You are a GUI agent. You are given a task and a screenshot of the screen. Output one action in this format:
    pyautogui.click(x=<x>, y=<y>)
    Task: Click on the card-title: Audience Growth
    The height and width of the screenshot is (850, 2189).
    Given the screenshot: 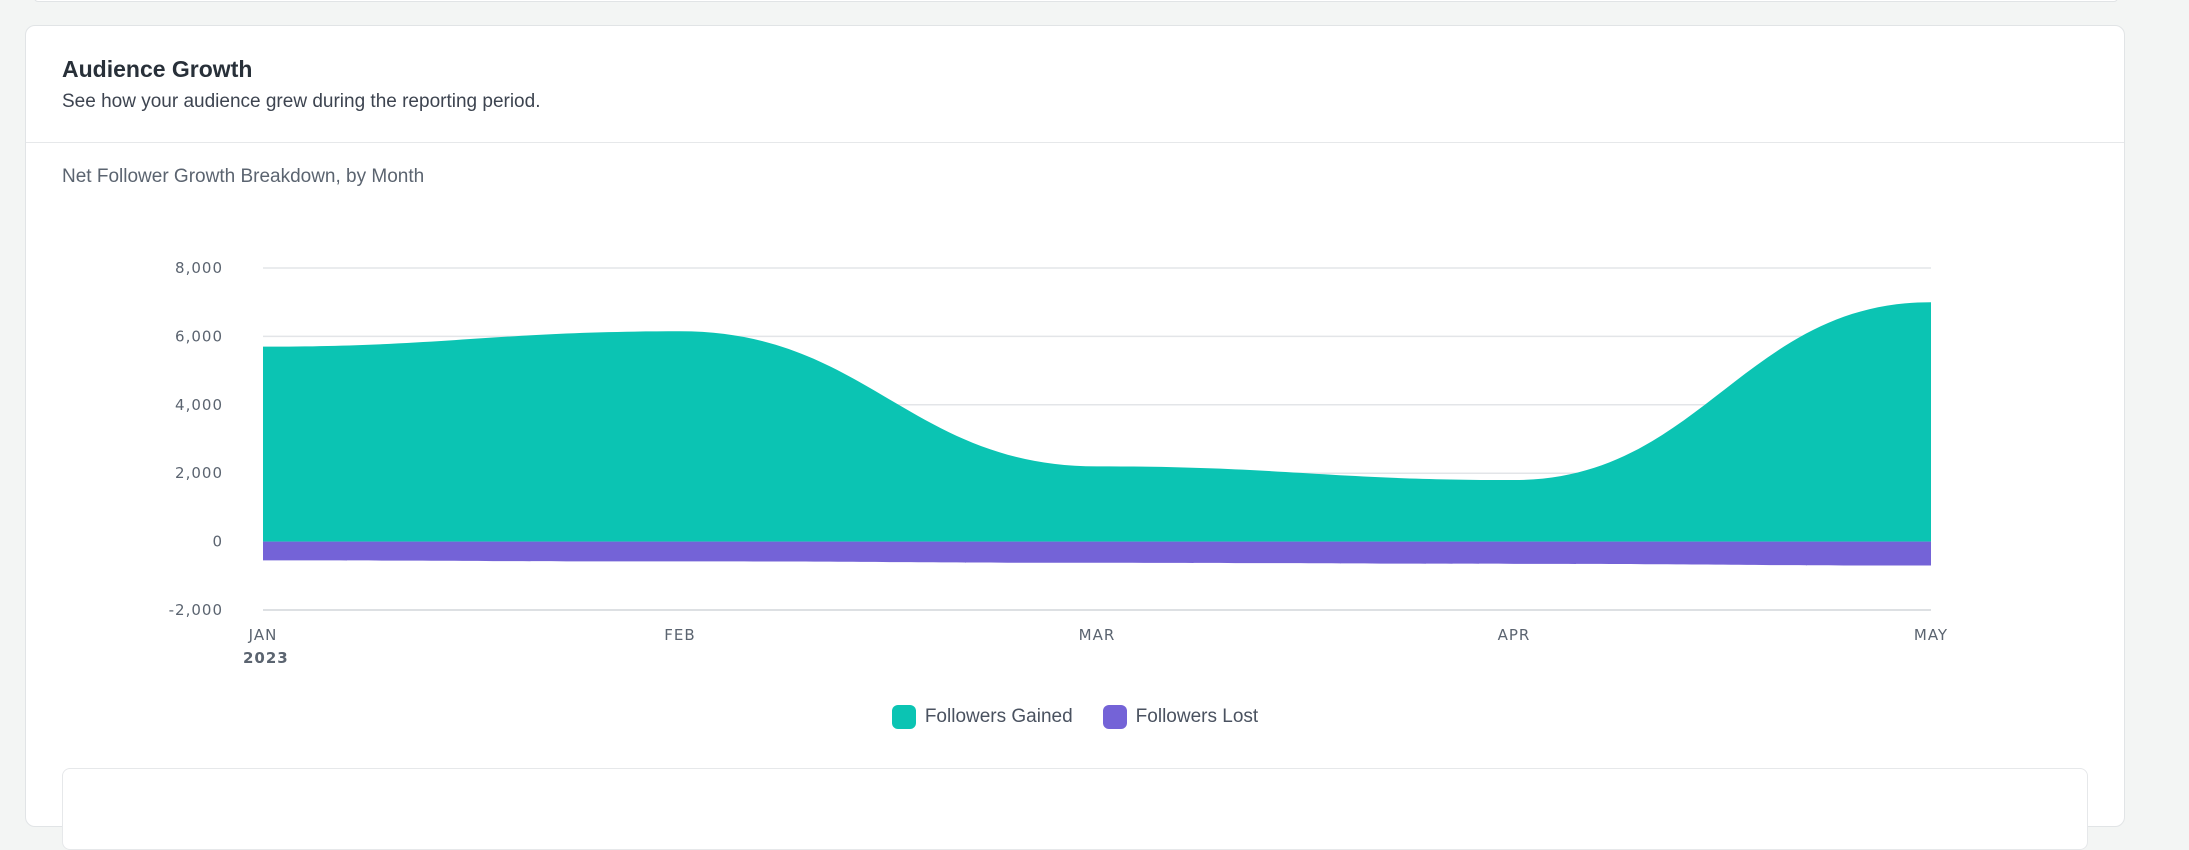 What is the action you would take?
    pyautogui.click(x=157, y=69)
    